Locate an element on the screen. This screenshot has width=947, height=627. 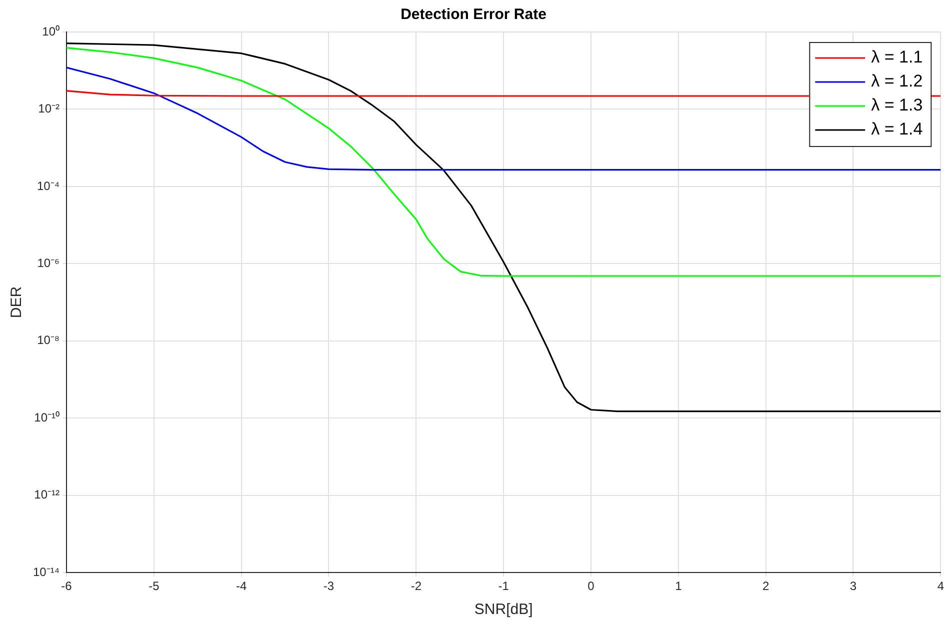
y-axis-title: DER is located at coordinates (17, 302).